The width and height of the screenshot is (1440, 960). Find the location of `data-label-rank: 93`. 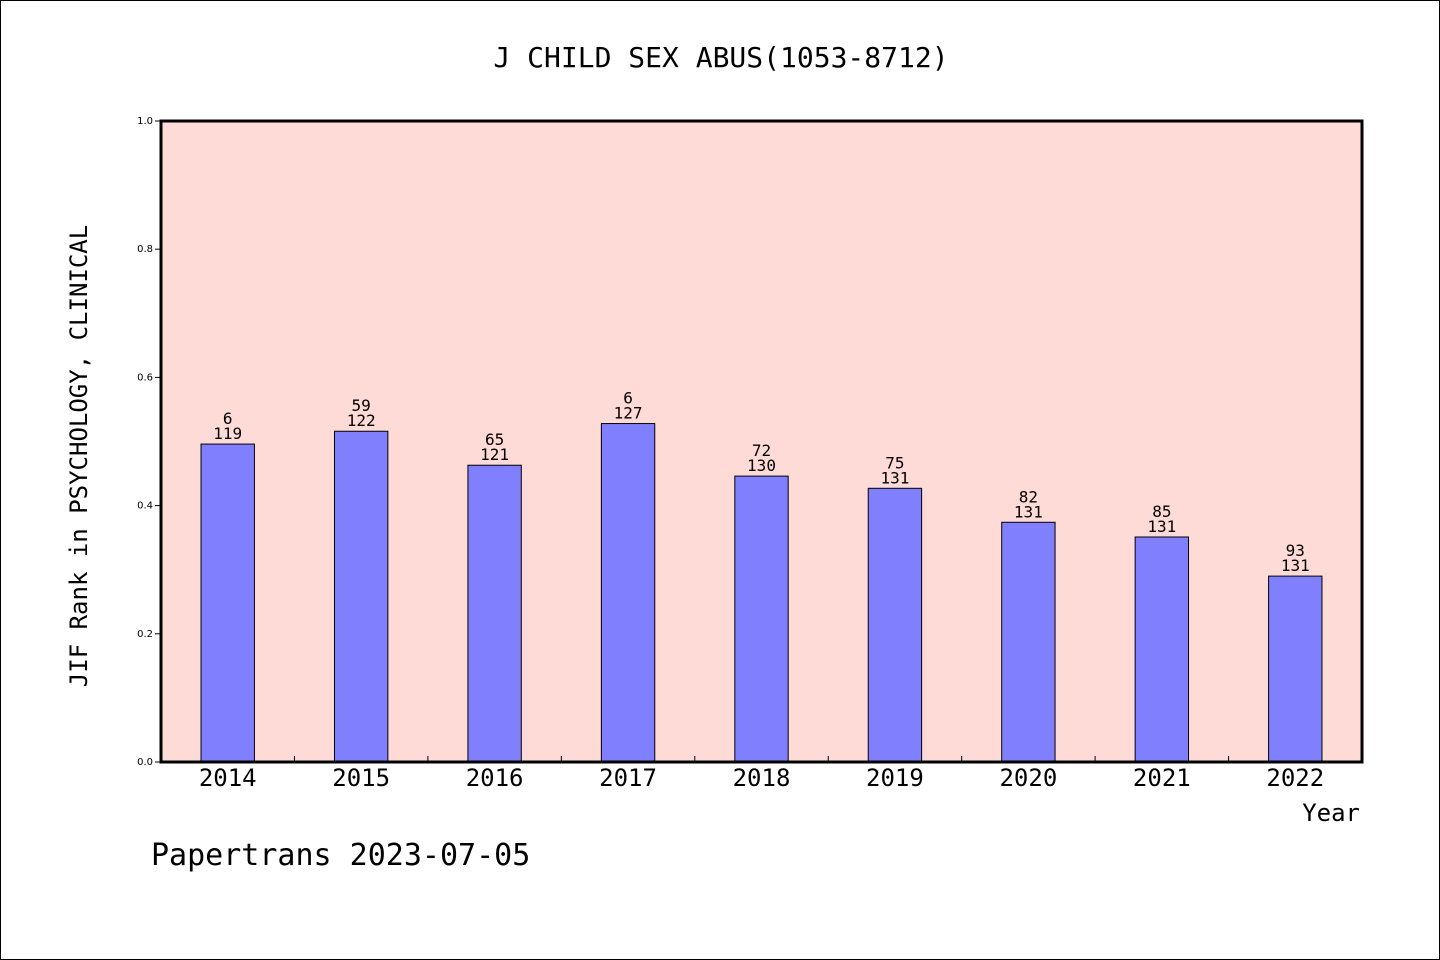

data-label-rank: 93 is located at coordinates (1295, 550).